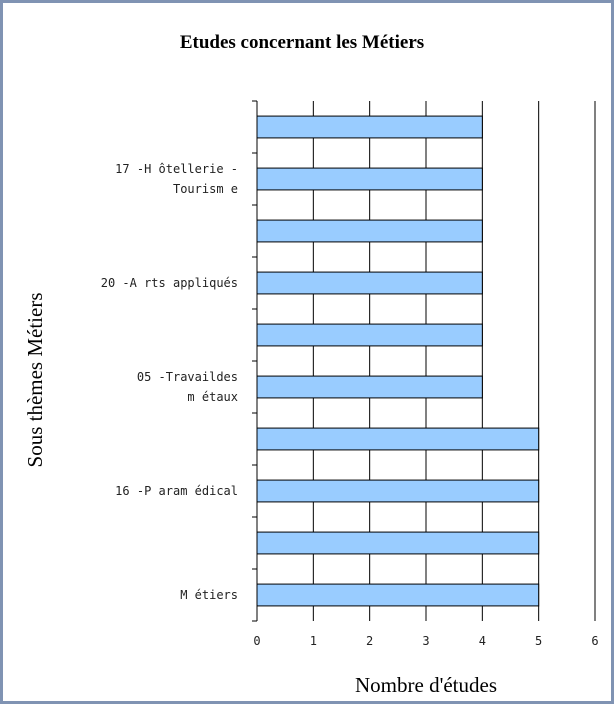 The height and width of the screenshot is (704, 614). What do you see at coordinates (538, 641) in the screenshot?
I see `x-tick-label: 5` at bounding box center [538, 641].